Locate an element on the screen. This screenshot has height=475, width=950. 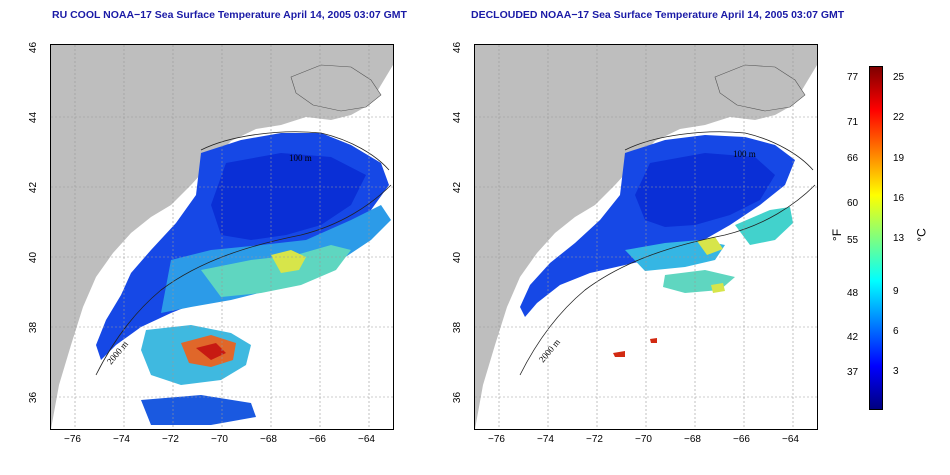
colorbar-fahrenheit-tick: 37 is located at coordinates (853, 372).